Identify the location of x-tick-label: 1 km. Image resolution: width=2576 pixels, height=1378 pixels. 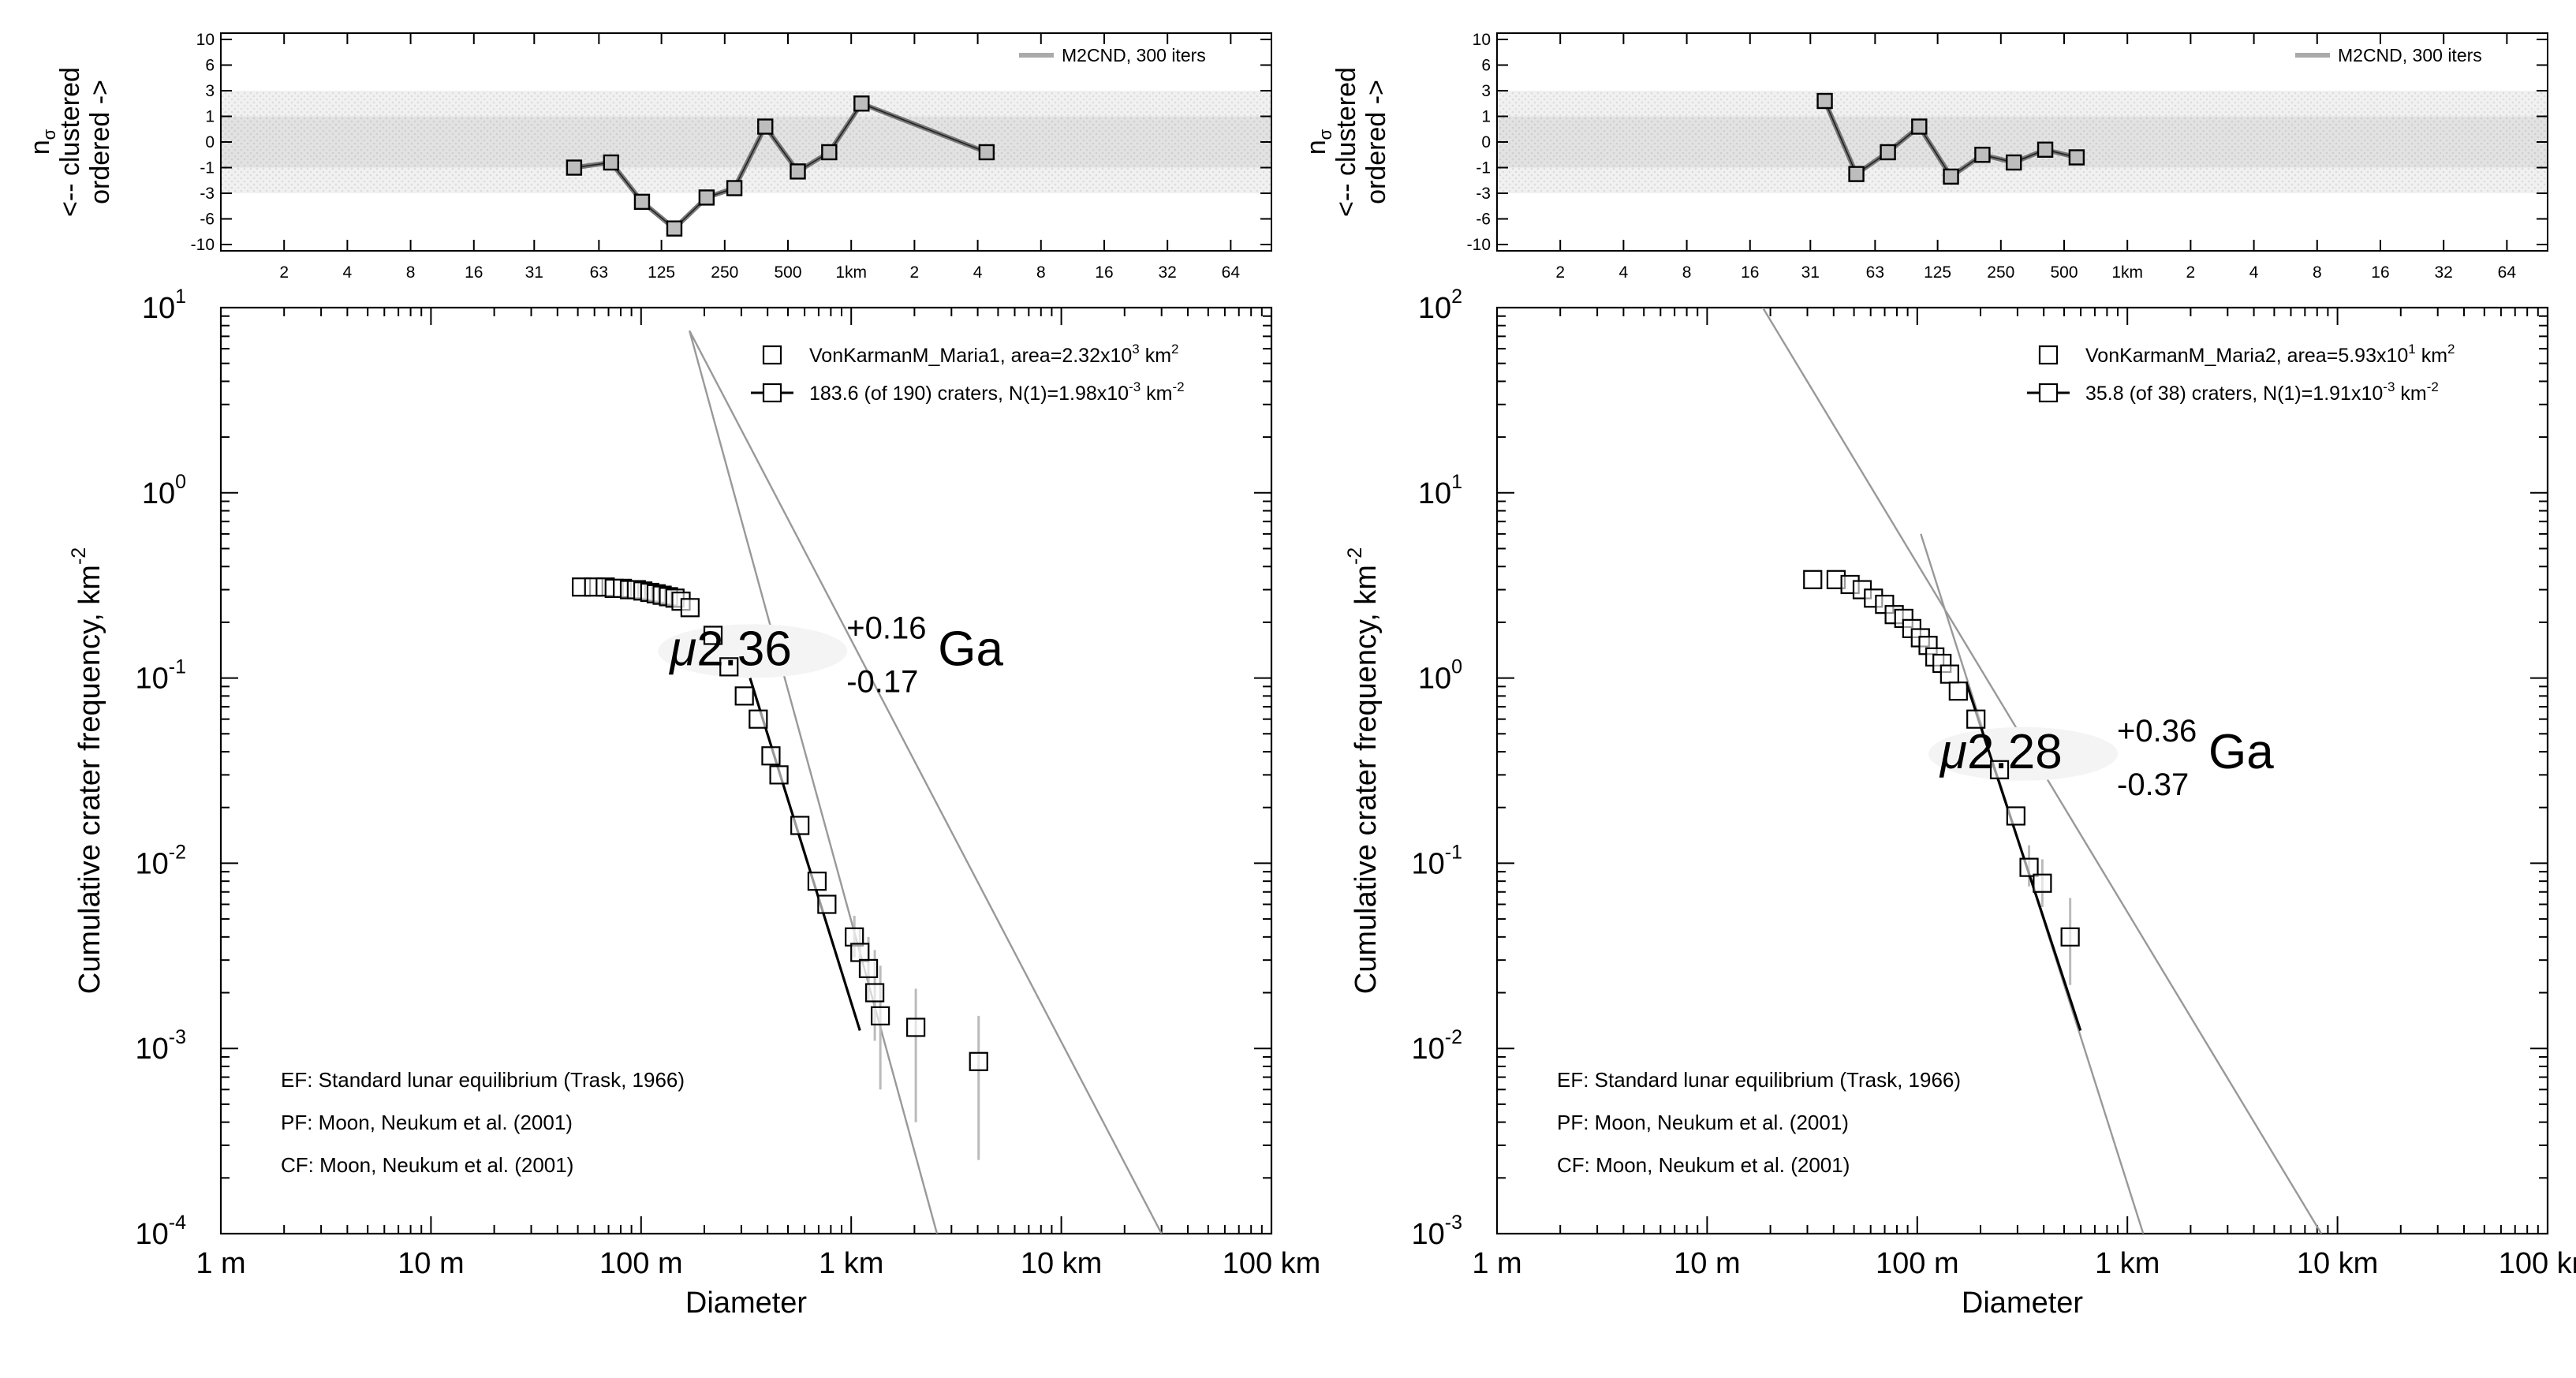
(851, 1263).